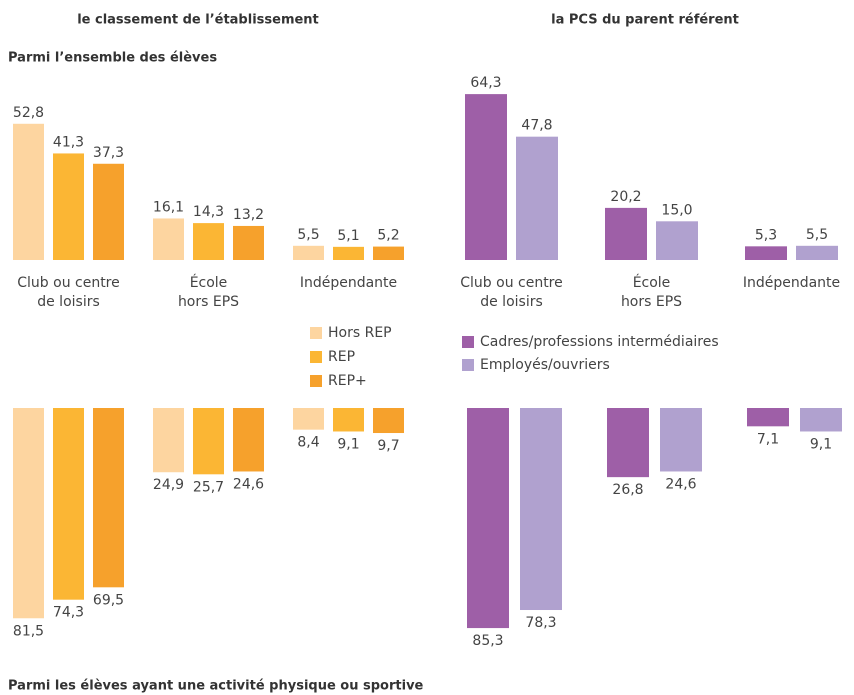  Describe the element at coordinates (68, 613) in the screenshot. I see `value-label: 74,3` at that location.